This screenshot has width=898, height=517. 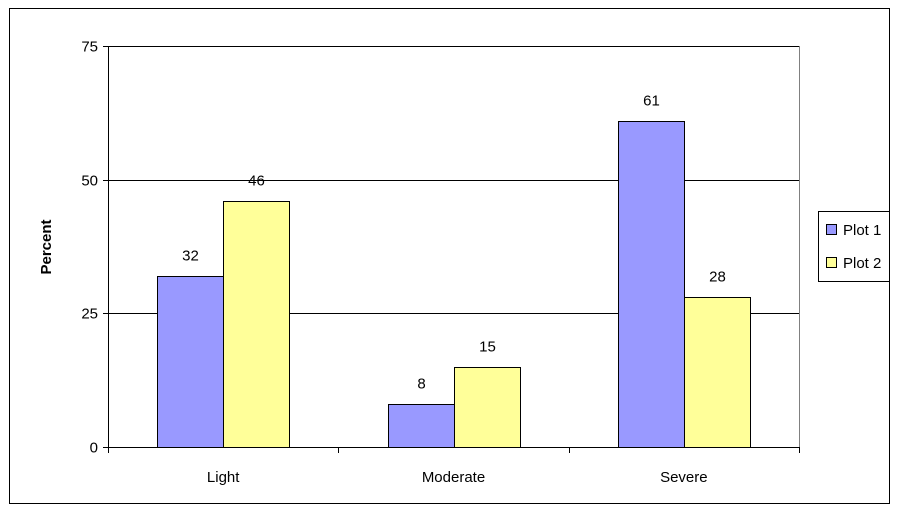 What do you see at coordinates (89, 47) in the screenshot?
I see `y-tick-label: 75` at bounding box center [89, 47].